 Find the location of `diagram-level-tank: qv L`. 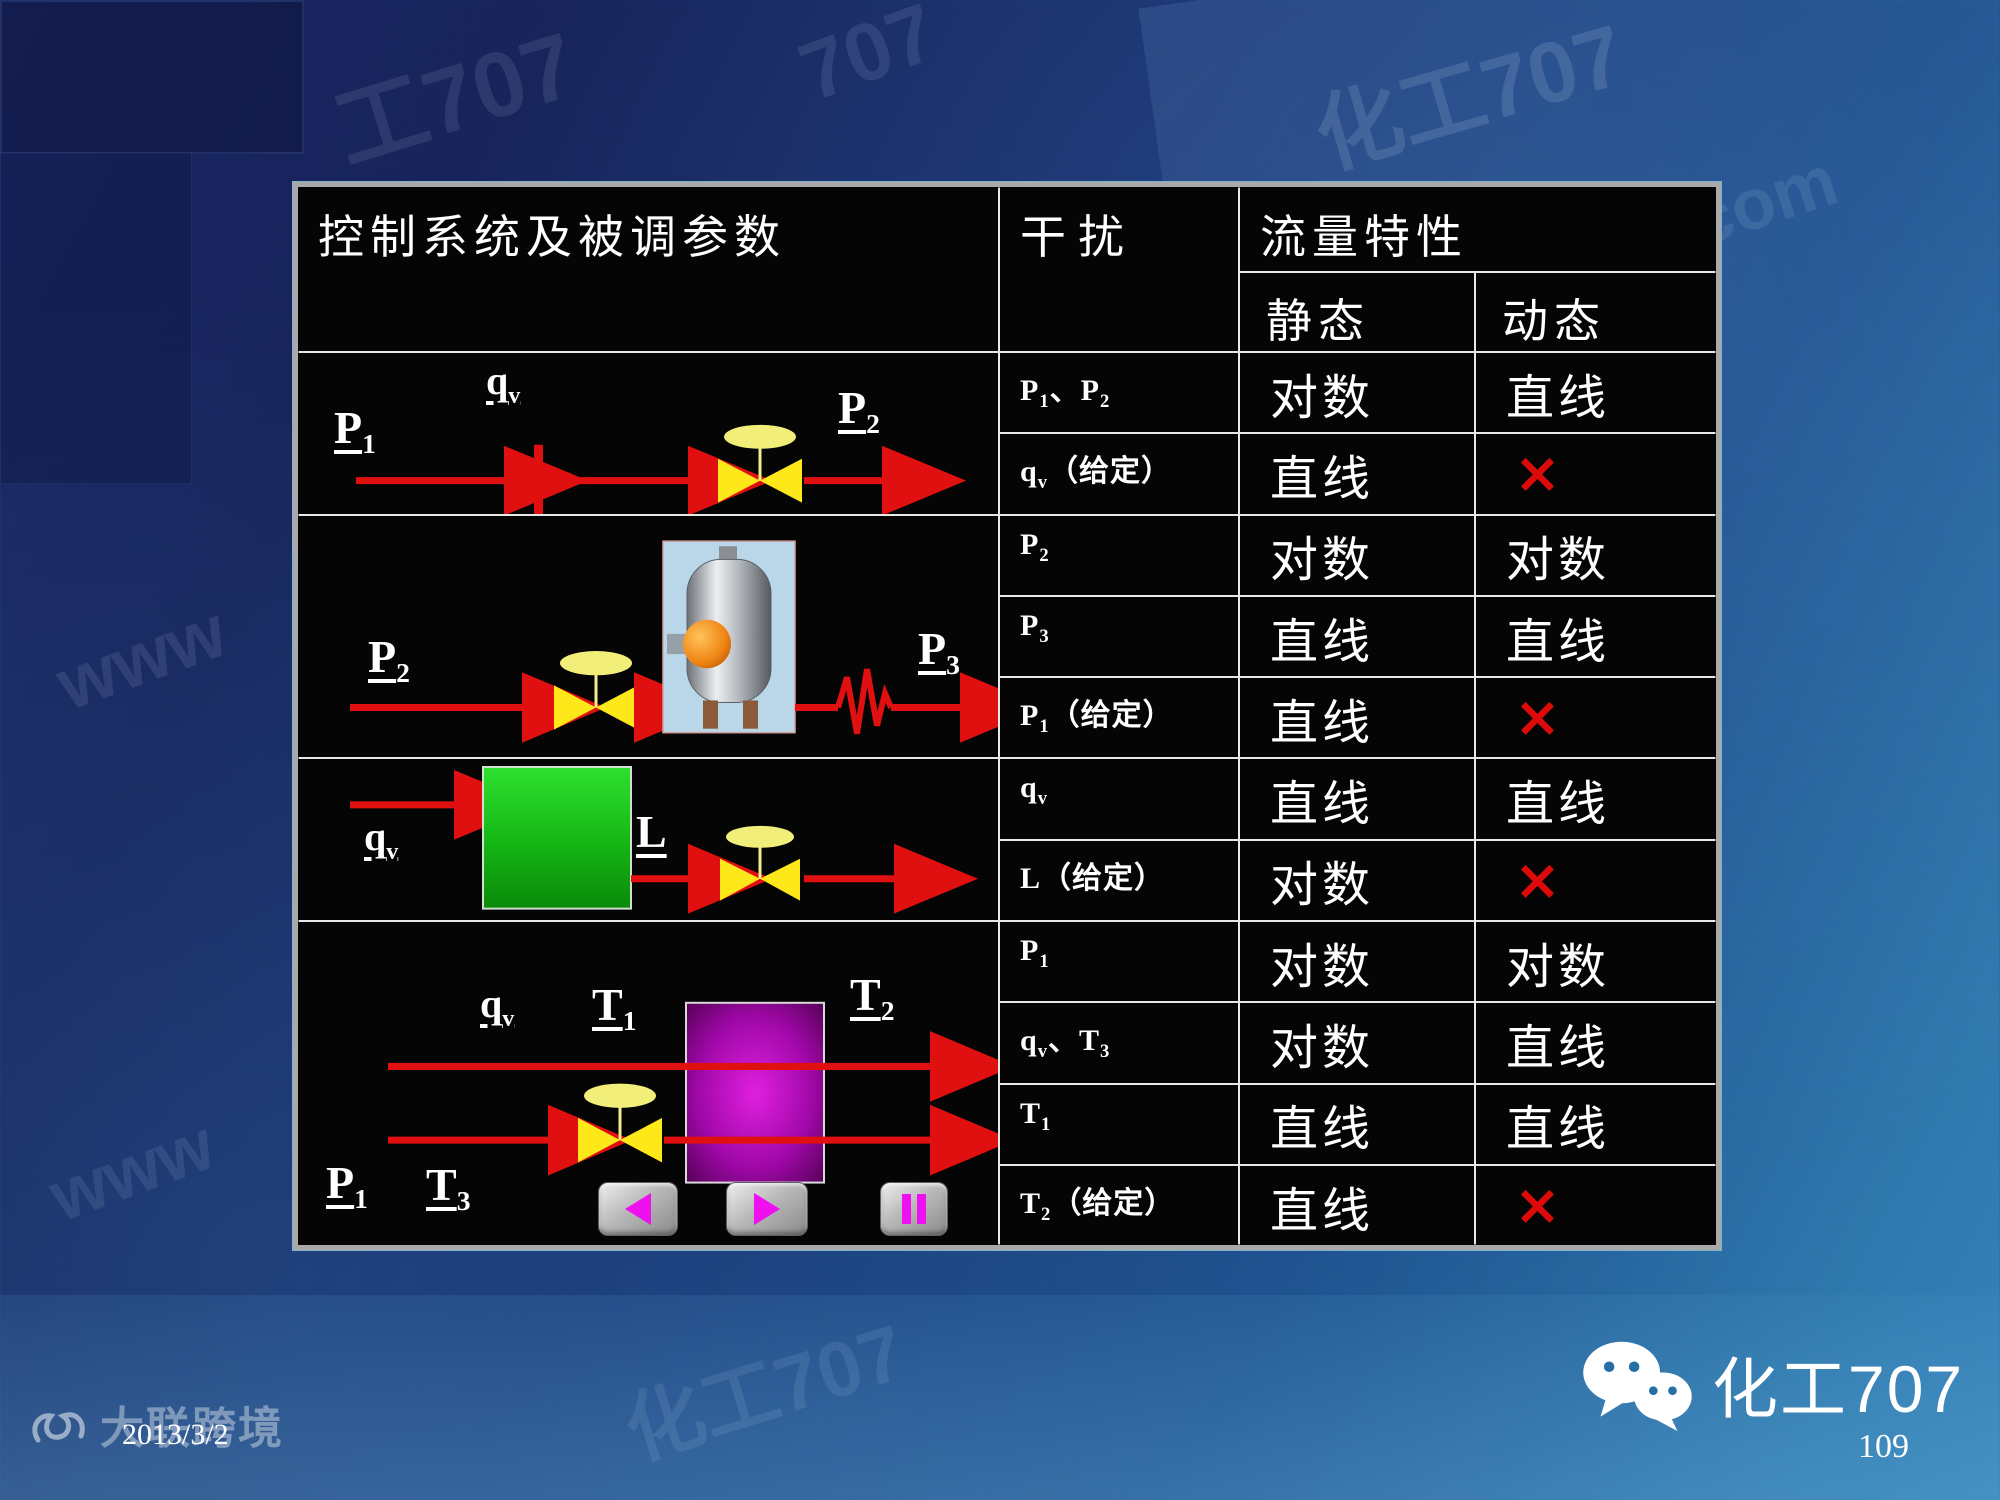

diagram-level-tank: qv L is located at coordinates (648, 840).